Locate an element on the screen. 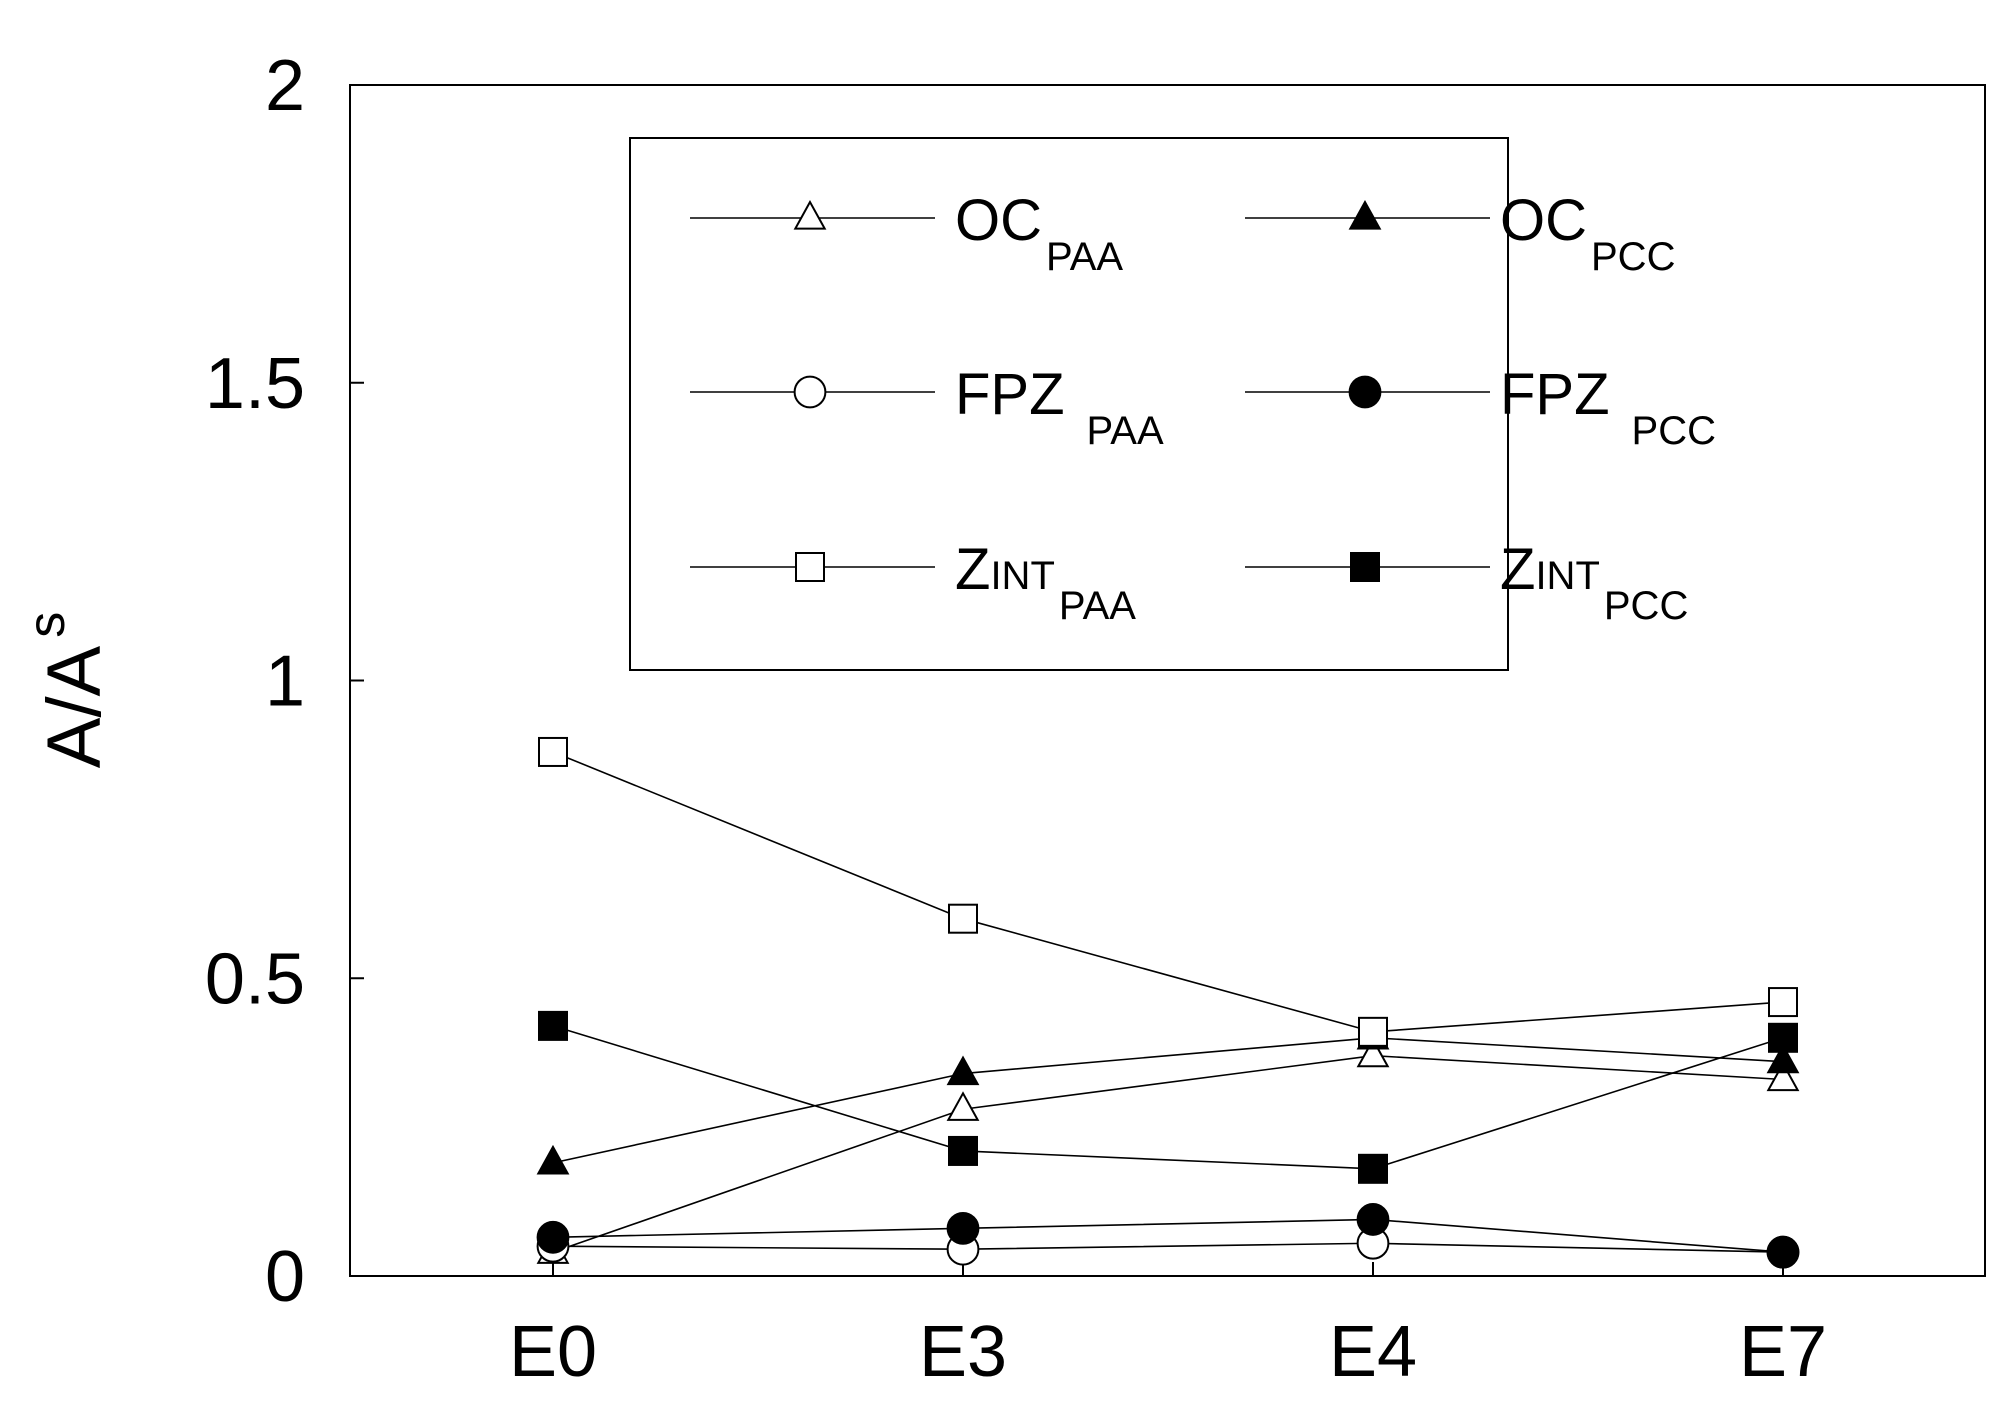 This screenshot has width=2015, height=1426. series-oc-paa is located at coordinates (1168, 1153).